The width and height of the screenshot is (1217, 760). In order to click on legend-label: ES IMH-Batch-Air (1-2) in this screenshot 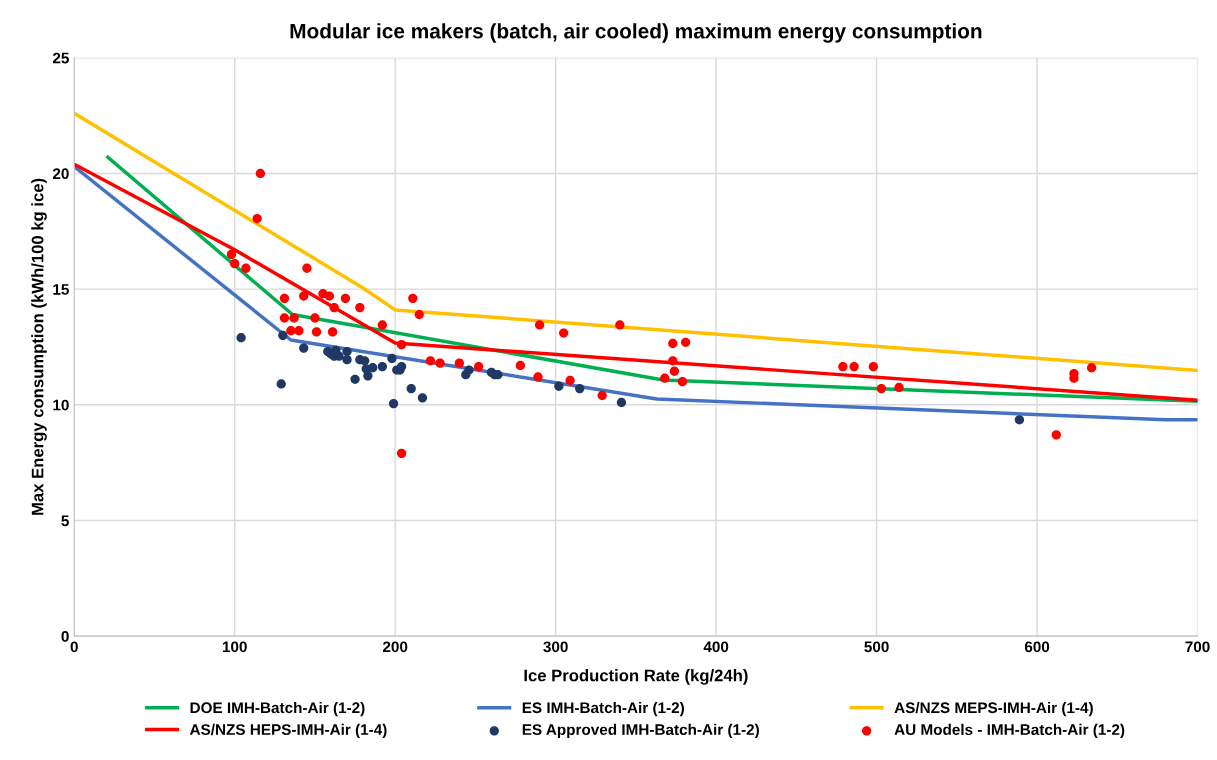, I will do `click(603, 709)`.